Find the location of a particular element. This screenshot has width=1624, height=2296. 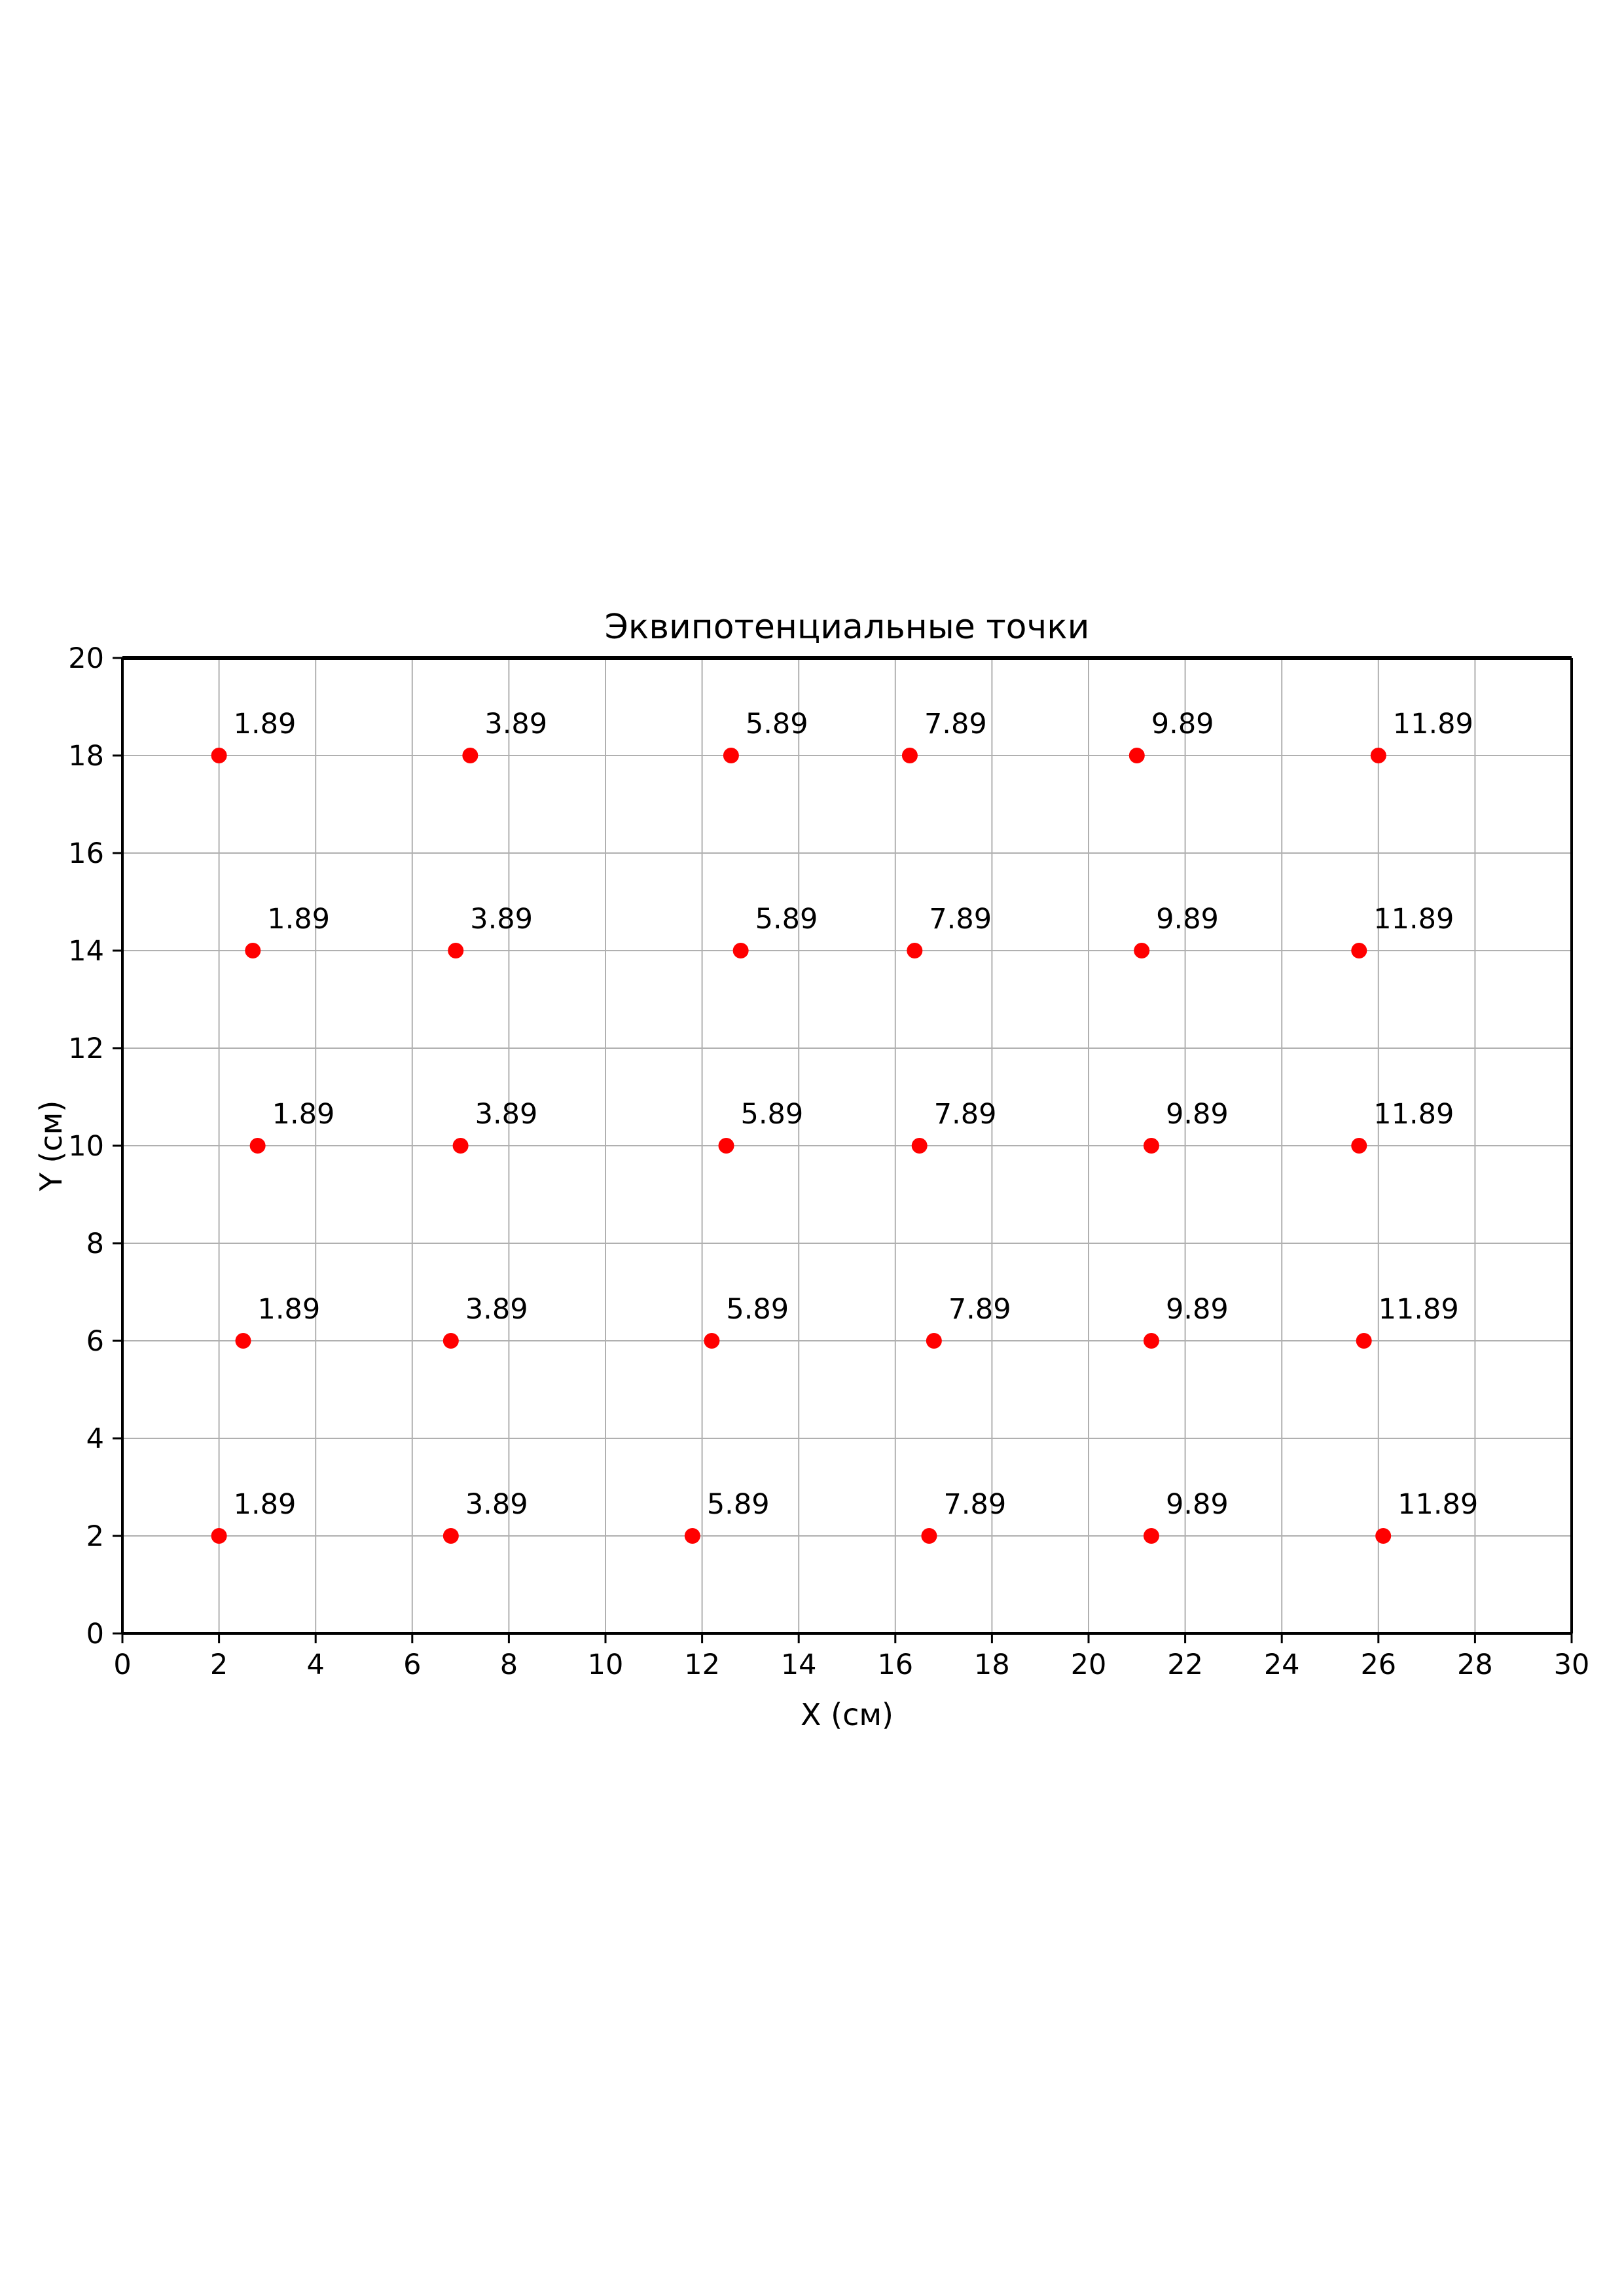

x-tick-label: 8 is located at coordinates (509, 1665).